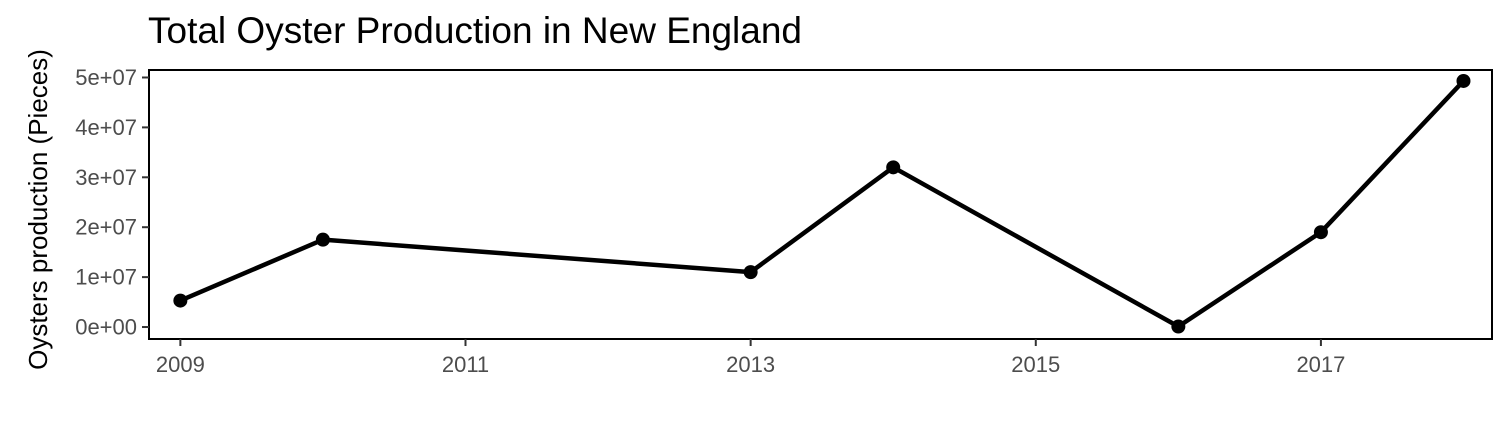  I want to click on y-tick-label: 2e+07, so click(106, 227).